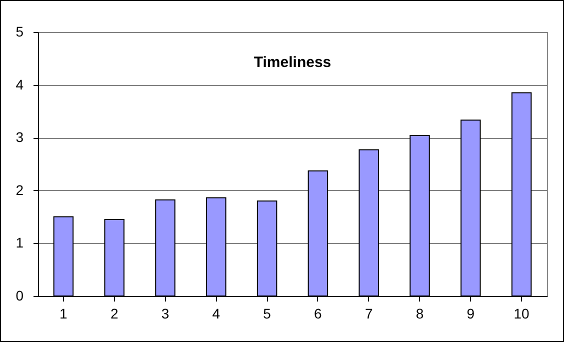 Image resolution: width=566 pixels, height=344 pixels. I want to click on y-tick-label: 0, so click(20, 296).